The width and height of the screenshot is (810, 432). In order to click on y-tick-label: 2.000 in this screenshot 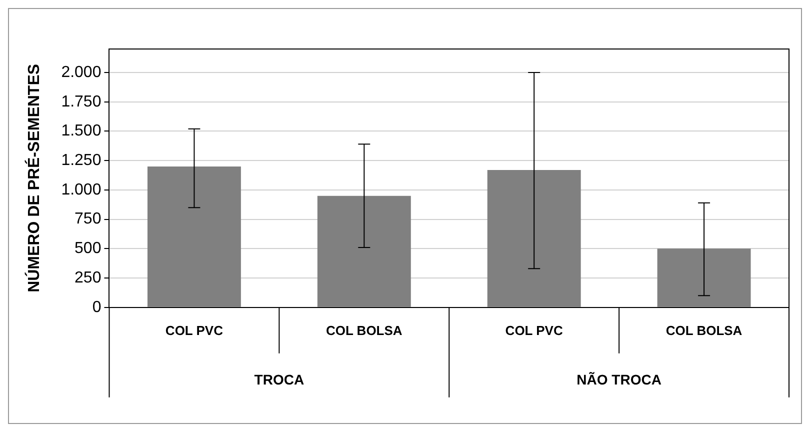, I will do `click(81, 72)`.